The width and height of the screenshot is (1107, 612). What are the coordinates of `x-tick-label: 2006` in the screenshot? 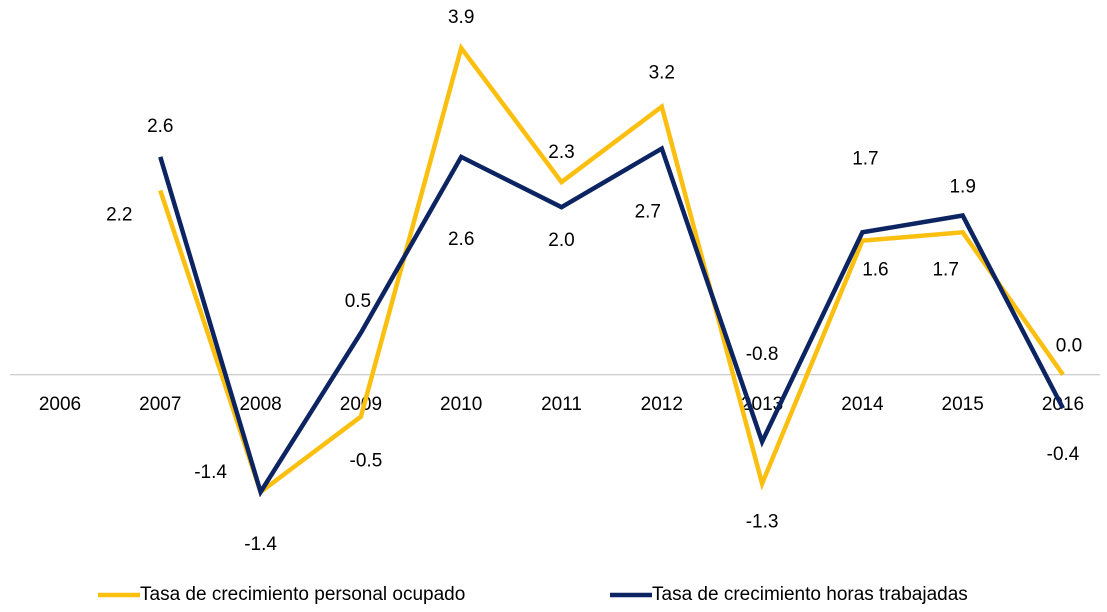 It's located at (60, 404).